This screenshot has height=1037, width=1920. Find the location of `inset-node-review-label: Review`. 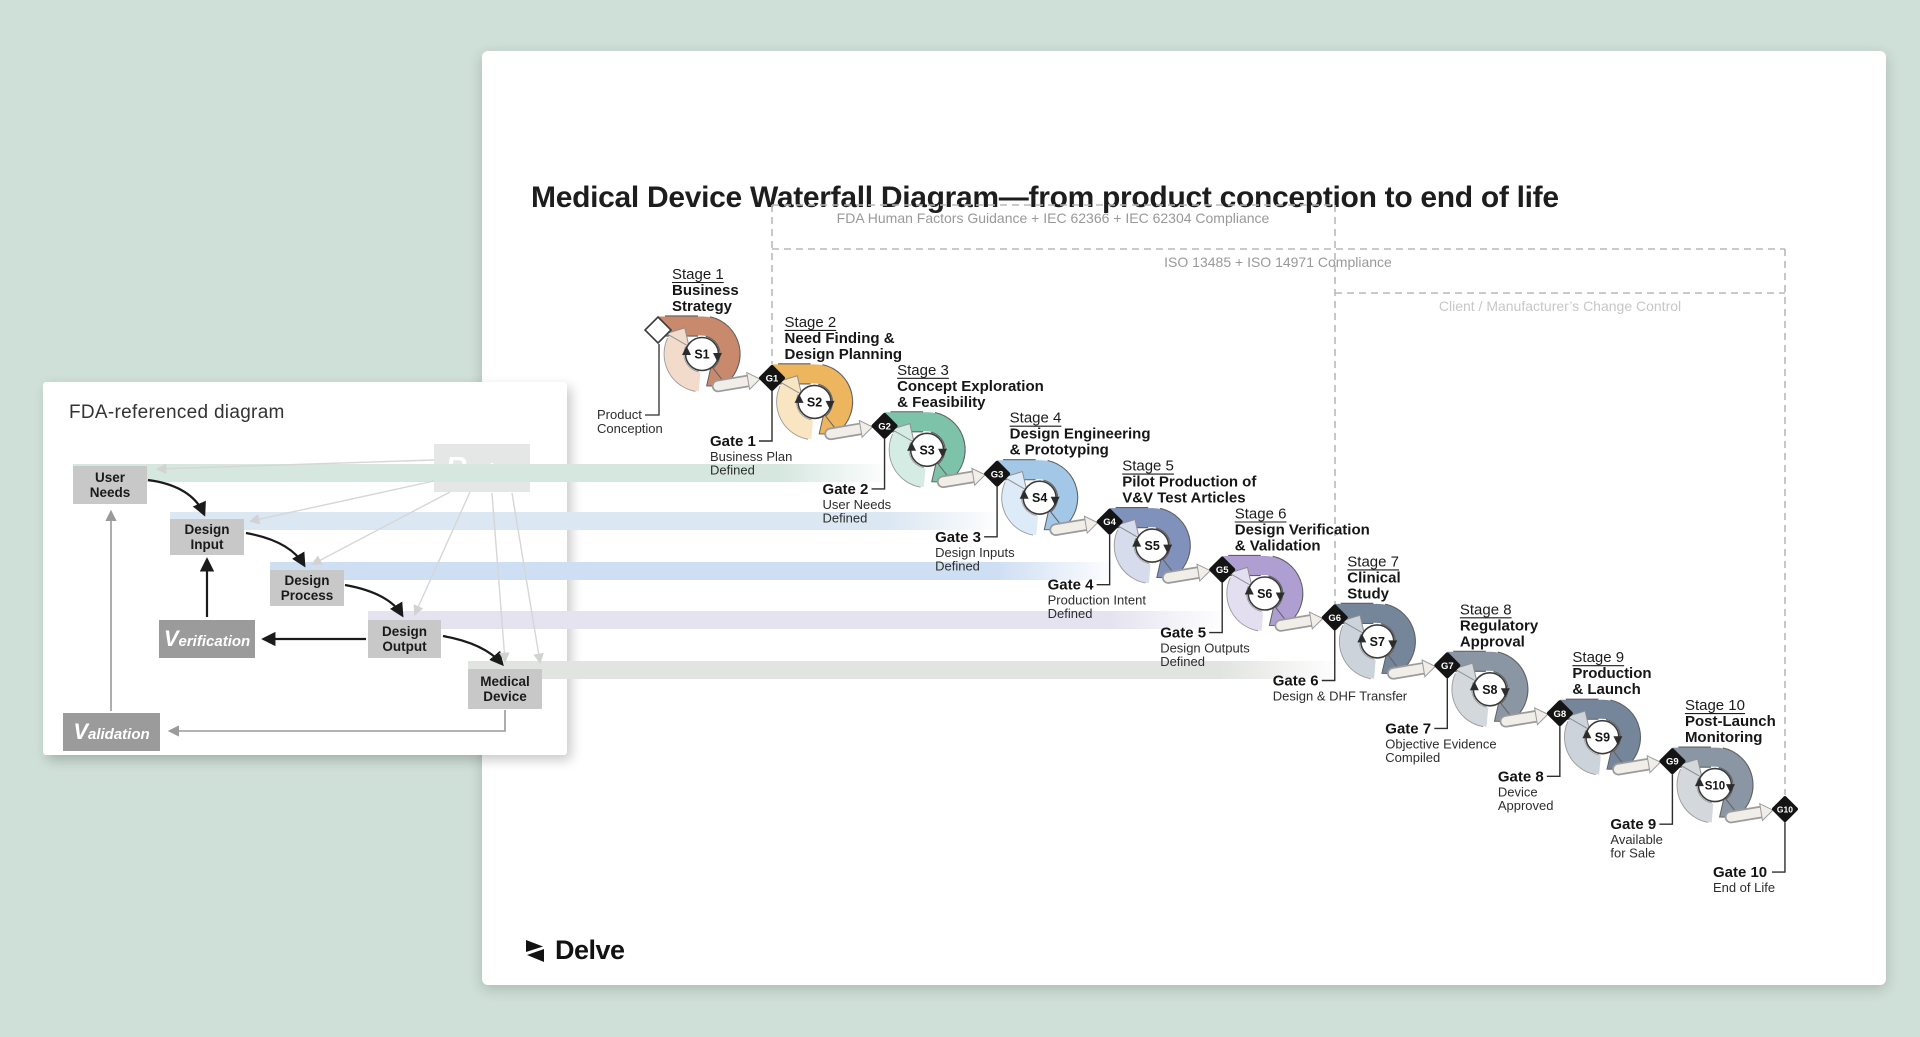

inset-node-review-label: Review is located at coordinates (482, 467).